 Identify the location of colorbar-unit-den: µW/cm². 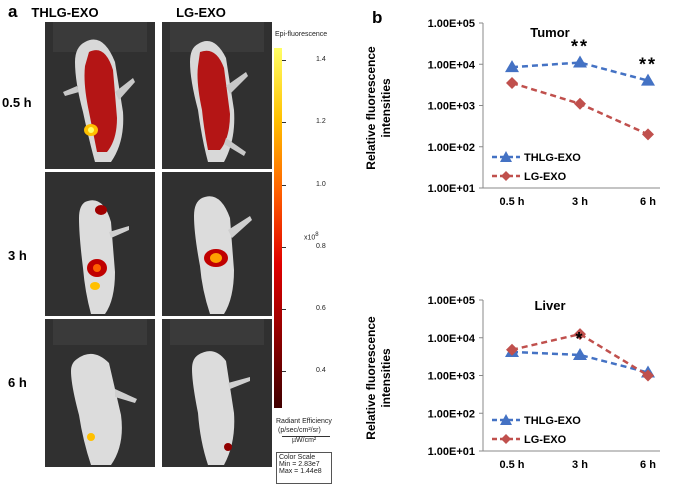
(304, 440).